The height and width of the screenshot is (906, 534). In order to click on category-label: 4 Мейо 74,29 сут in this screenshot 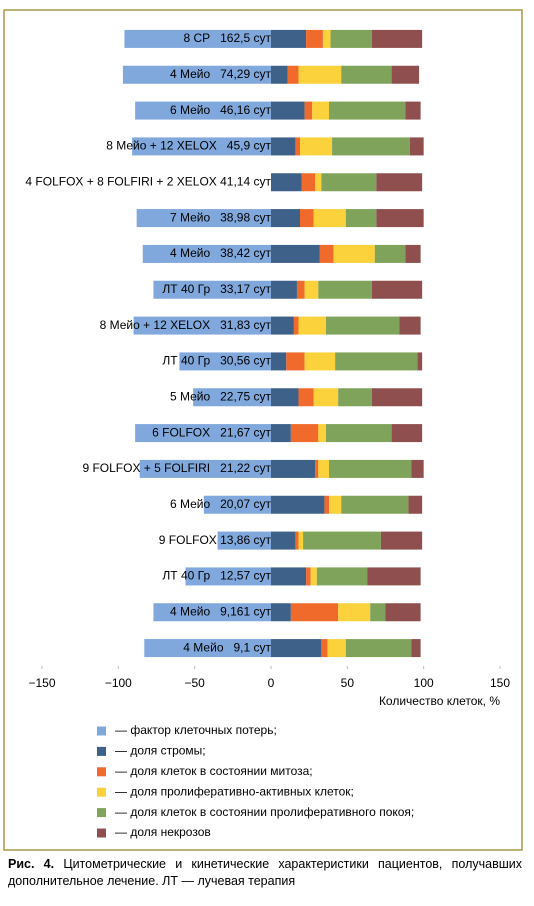, I will do `click(221, 74)`.